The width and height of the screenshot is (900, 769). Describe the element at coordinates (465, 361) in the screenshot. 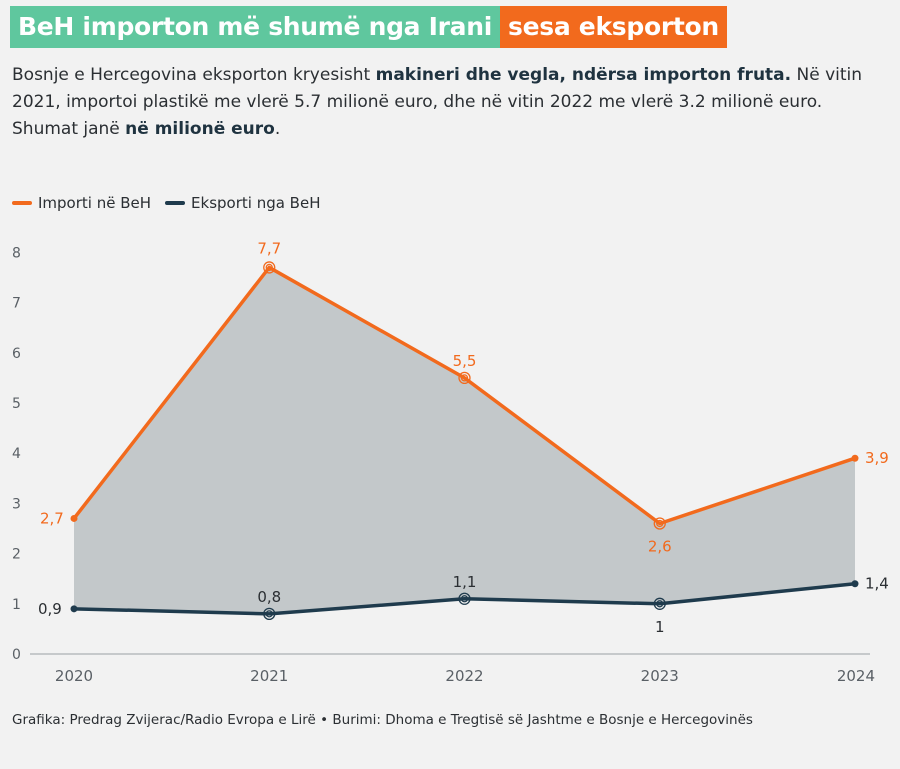

I see `import-data-label: 5,5` at that location.